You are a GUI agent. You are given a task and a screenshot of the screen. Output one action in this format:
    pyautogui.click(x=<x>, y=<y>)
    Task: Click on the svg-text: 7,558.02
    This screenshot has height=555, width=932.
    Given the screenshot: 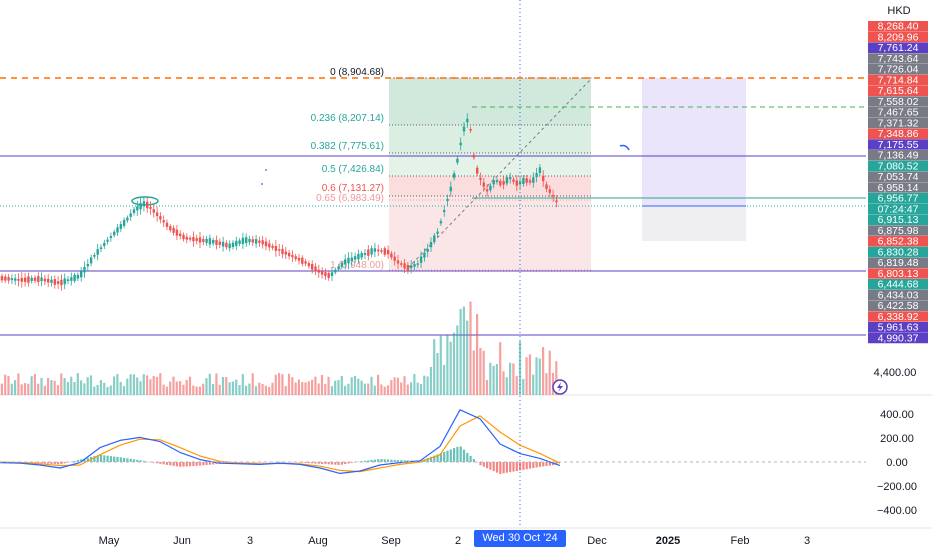 What is the action you would take?
    pyautogui.click(x=898, y=102)
    